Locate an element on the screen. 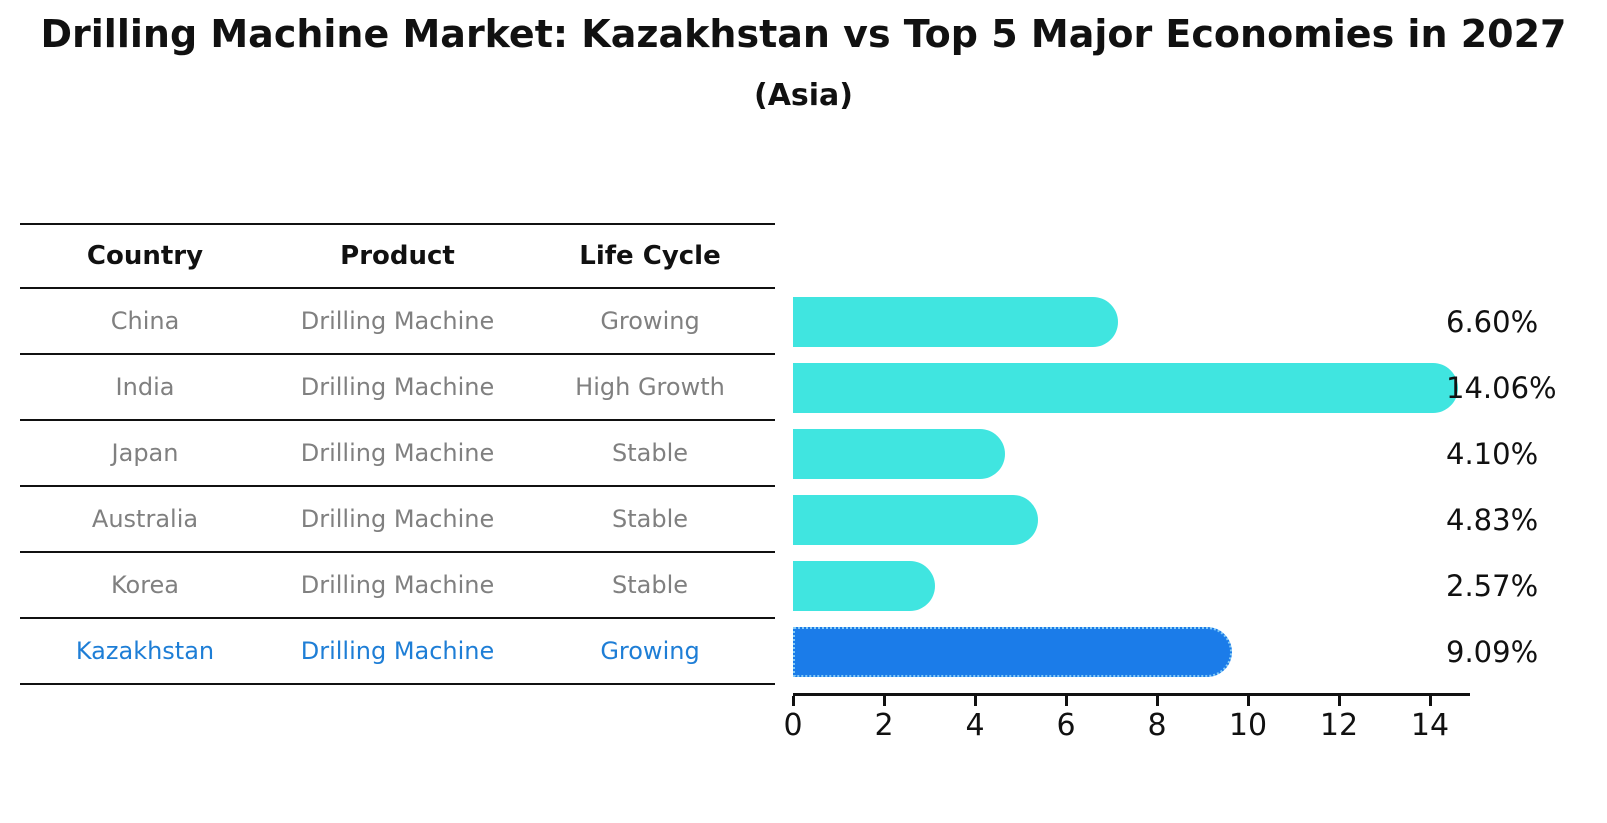 This screenshot has width=1607, height=823. table-row: Korea Drilling Machine Stable is located at coordinates (397, 586).